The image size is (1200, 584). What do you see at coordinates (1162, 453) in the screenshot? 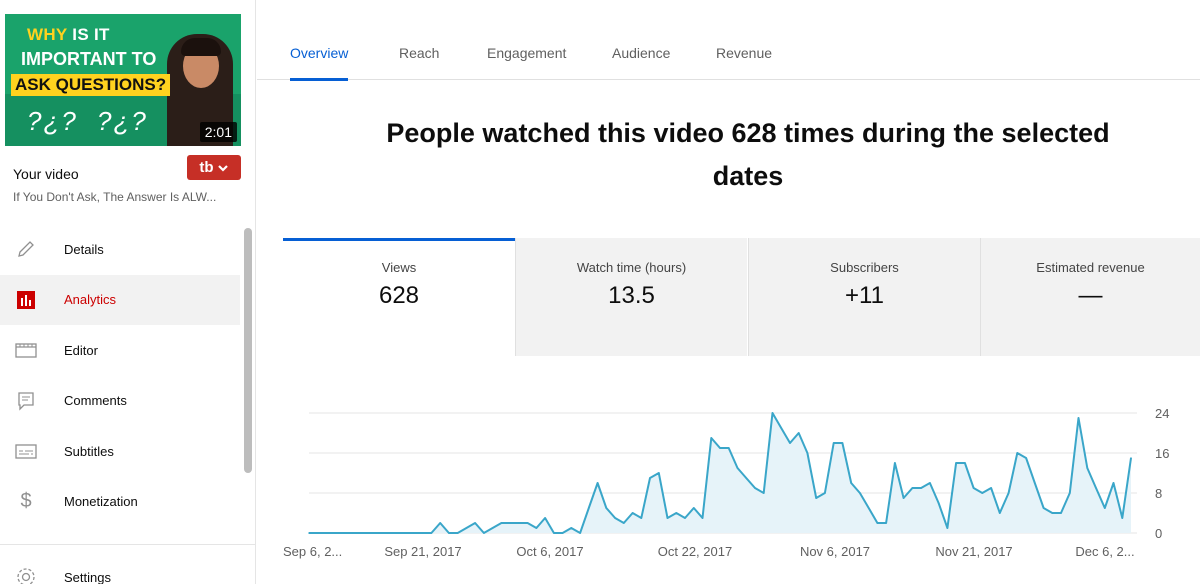
I see `chart-y-tick-label: 16` at bounding box center [1162, 453].